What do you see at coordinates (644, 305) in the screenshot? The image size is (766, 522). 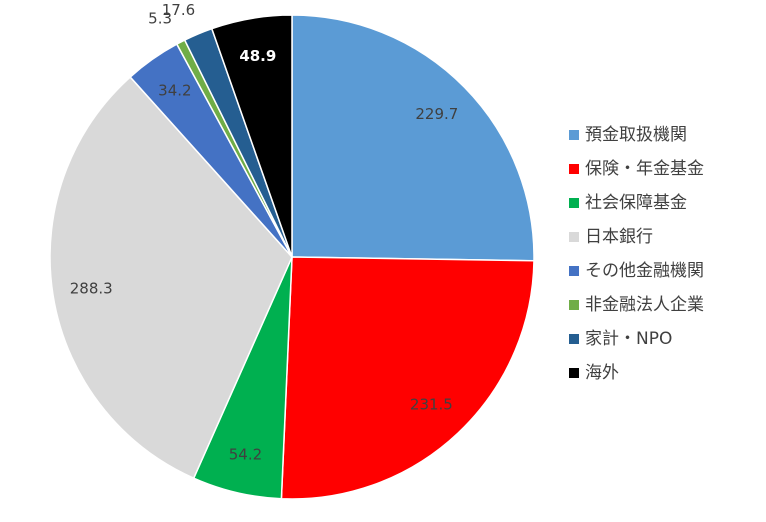 I see `legend-label: 非金融法人企業` at bounding box center [644, 305].